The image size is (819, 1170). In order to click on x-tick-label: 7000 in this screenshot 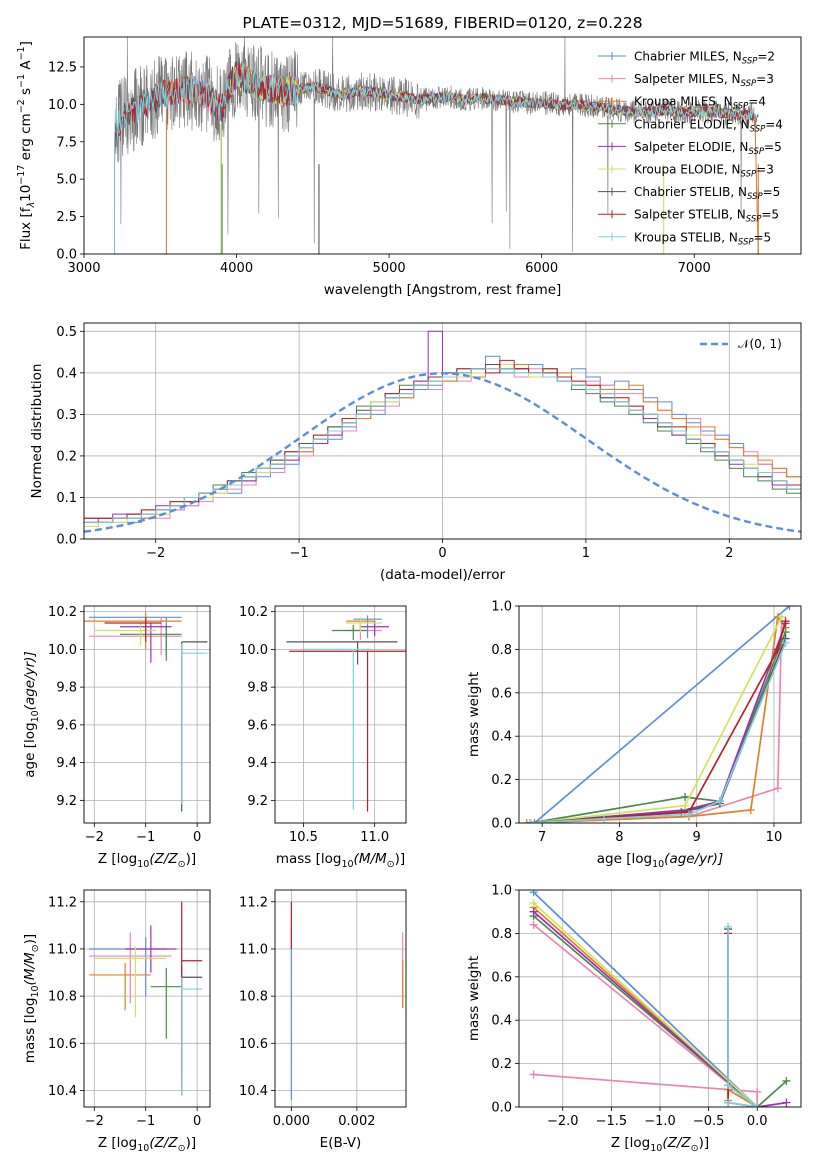, I will do `click(694, 268)`.